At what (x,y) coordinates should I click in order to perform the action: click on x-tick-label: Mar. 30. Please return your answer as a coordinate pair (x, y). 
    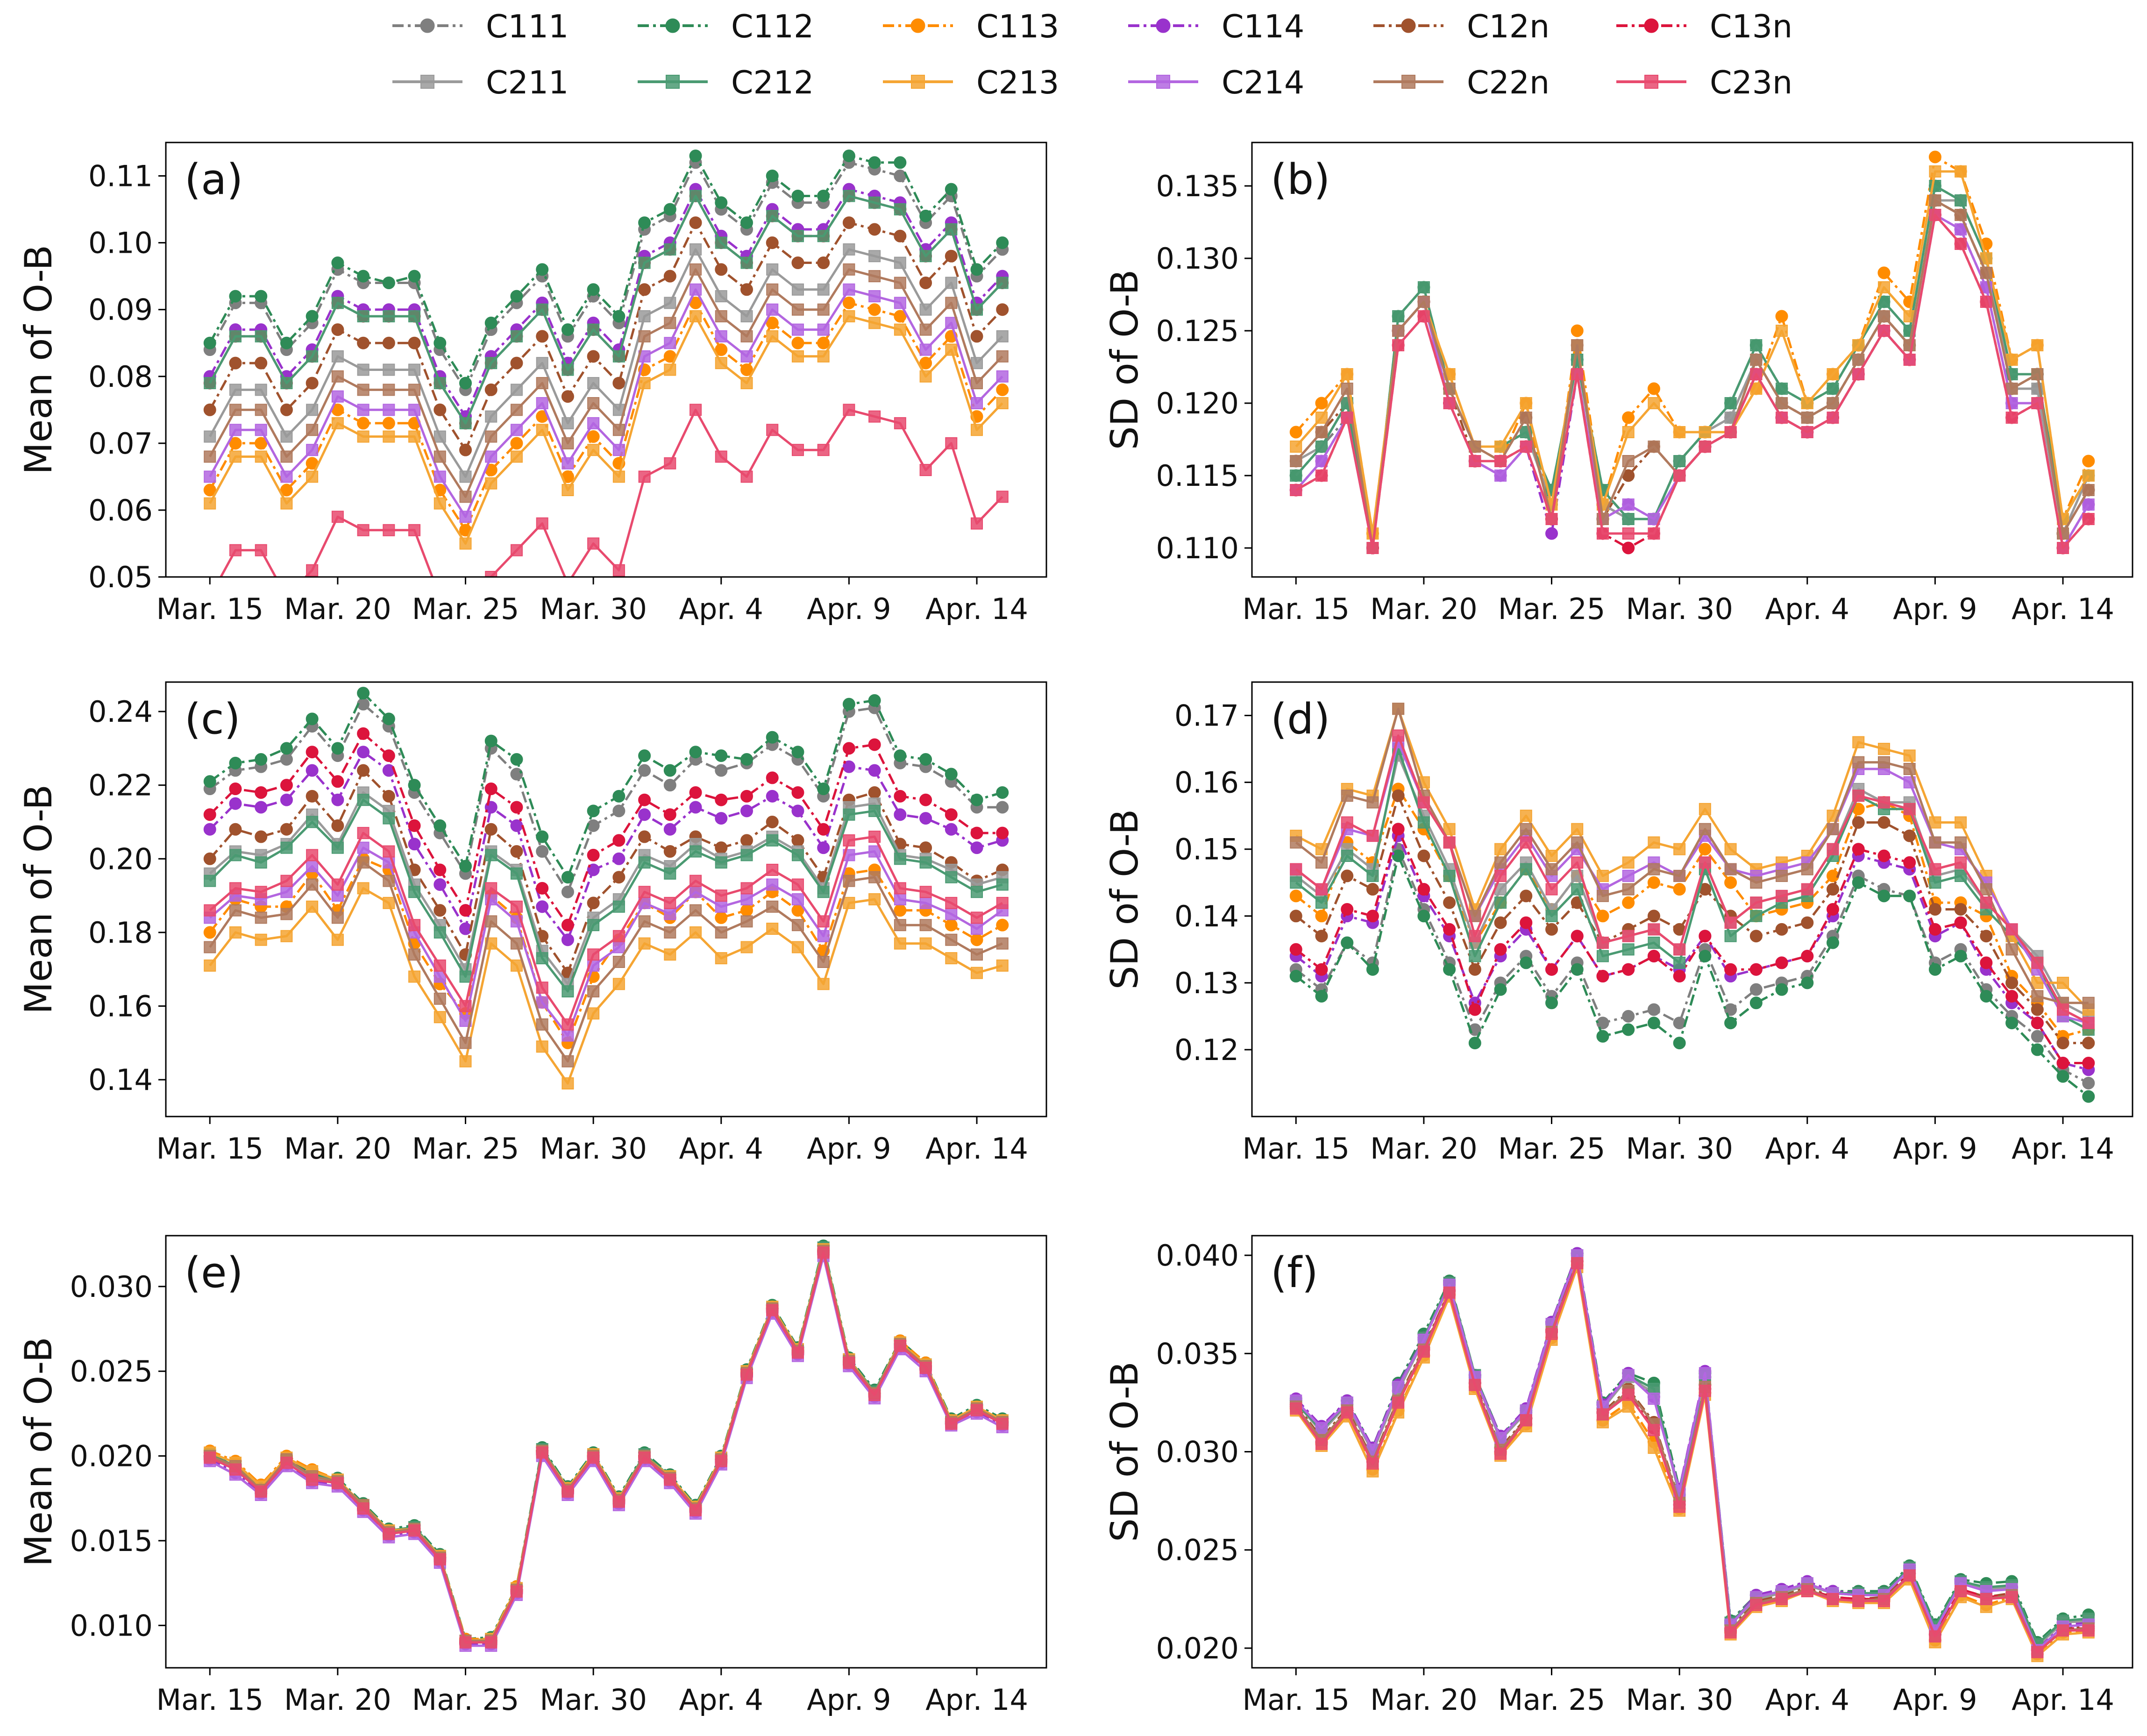
    Looking at the image, I should click on (593, 1700).